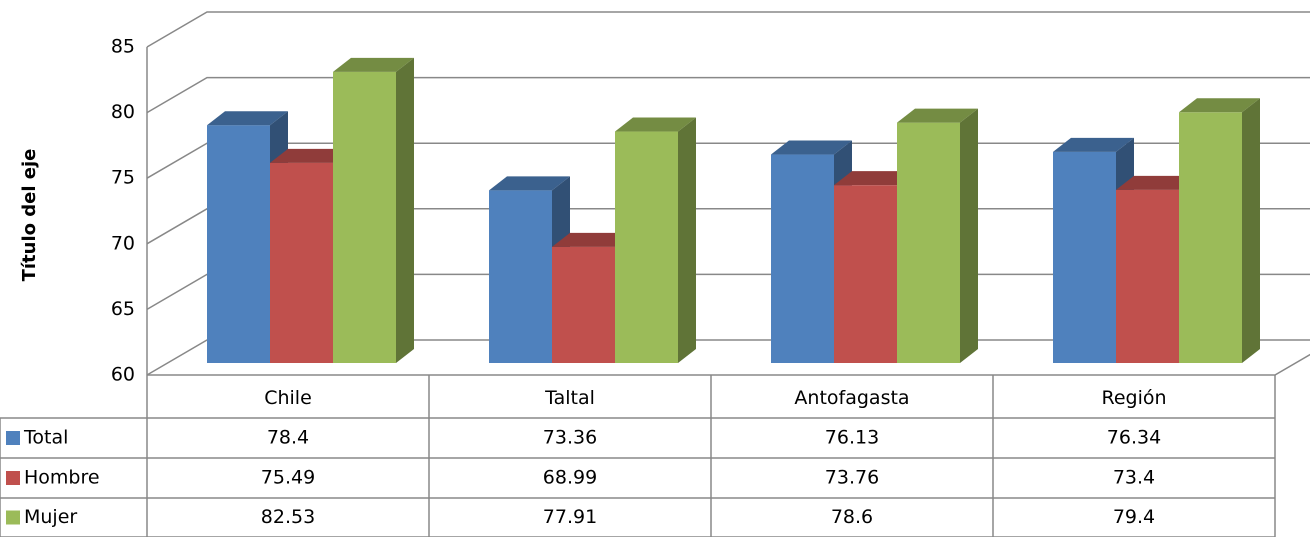 This screenshot has width=1310, height=537. What do you see at coordinates (123, 178) in the screenshot?
I see `y-tick-label: 75` at bounding box center [123, 178].